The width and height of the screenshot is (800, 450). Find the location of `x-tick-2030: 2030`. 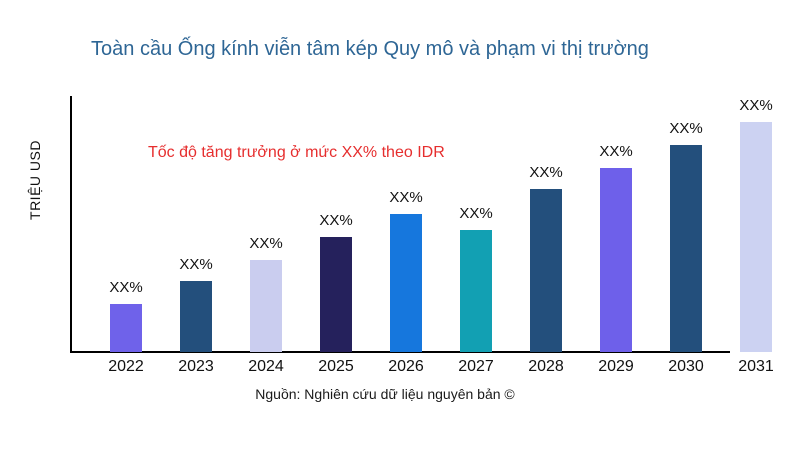

x-tick-2030: 2030 is located at coordinates (686, 366).